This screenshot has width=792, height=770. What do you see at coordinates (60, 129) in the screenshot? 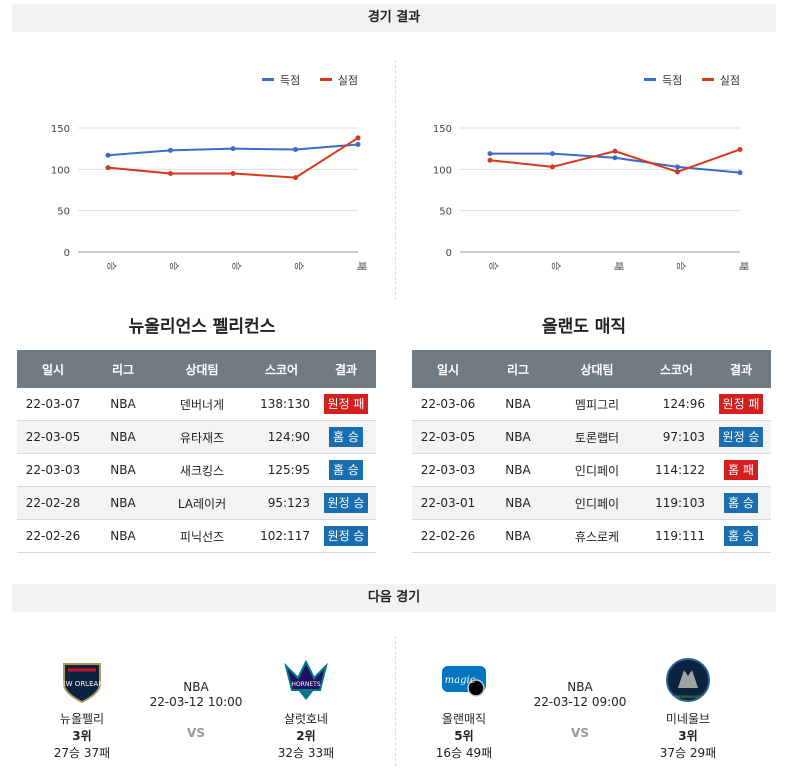
I see `y-tick-label: 150` at bounding box center [60, 129].